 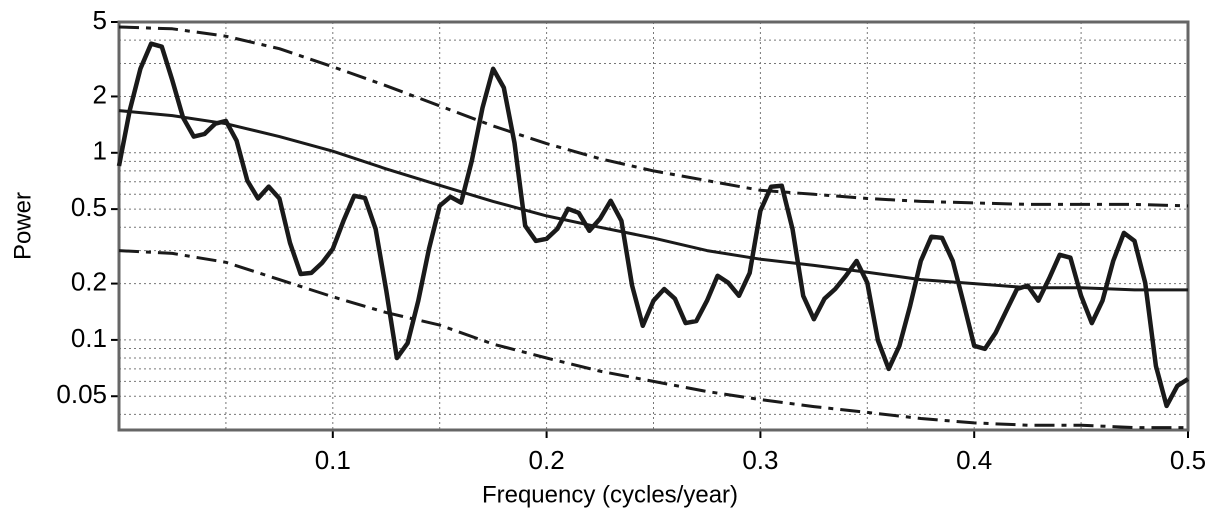 I want to click on y-axis-title: Power, so click(x=22, y=226).